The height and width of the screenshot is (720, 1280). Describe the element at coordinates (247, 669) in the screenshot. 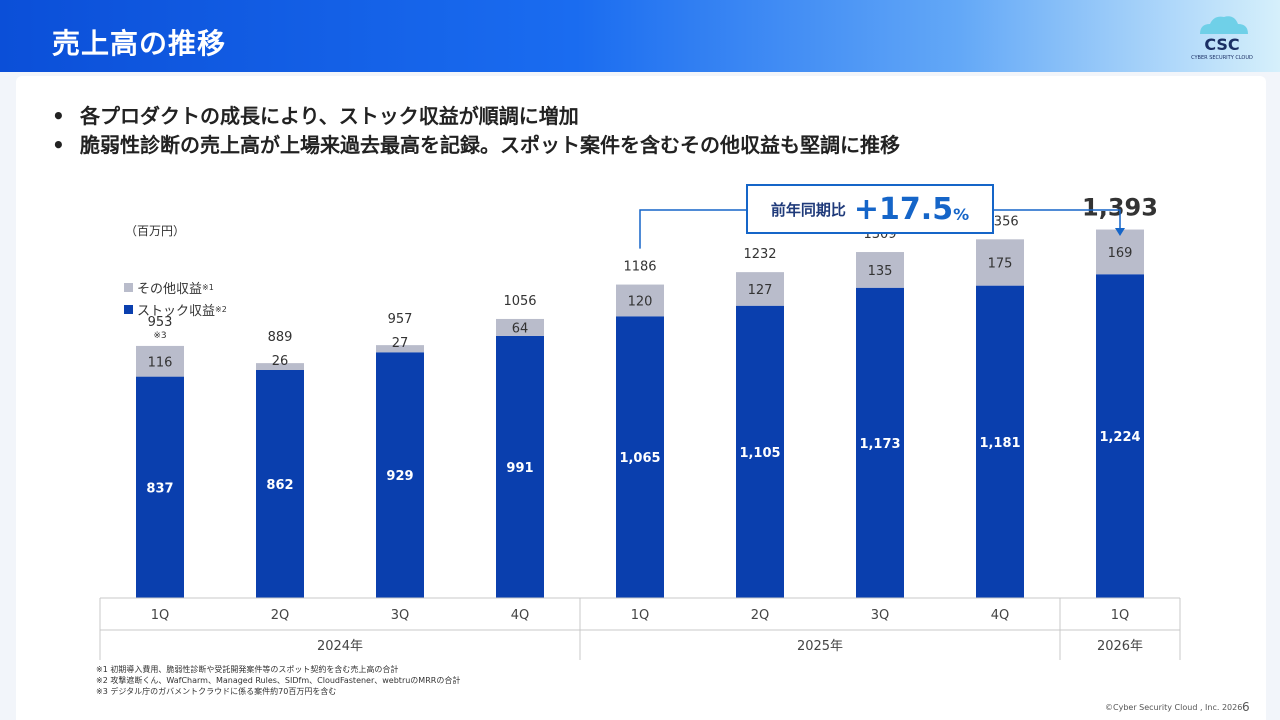

I see `footnote: ※1 初期導入費用、脆弱性診断や受託開発案件等のスポット契約を含む売上高の合計` at that location.